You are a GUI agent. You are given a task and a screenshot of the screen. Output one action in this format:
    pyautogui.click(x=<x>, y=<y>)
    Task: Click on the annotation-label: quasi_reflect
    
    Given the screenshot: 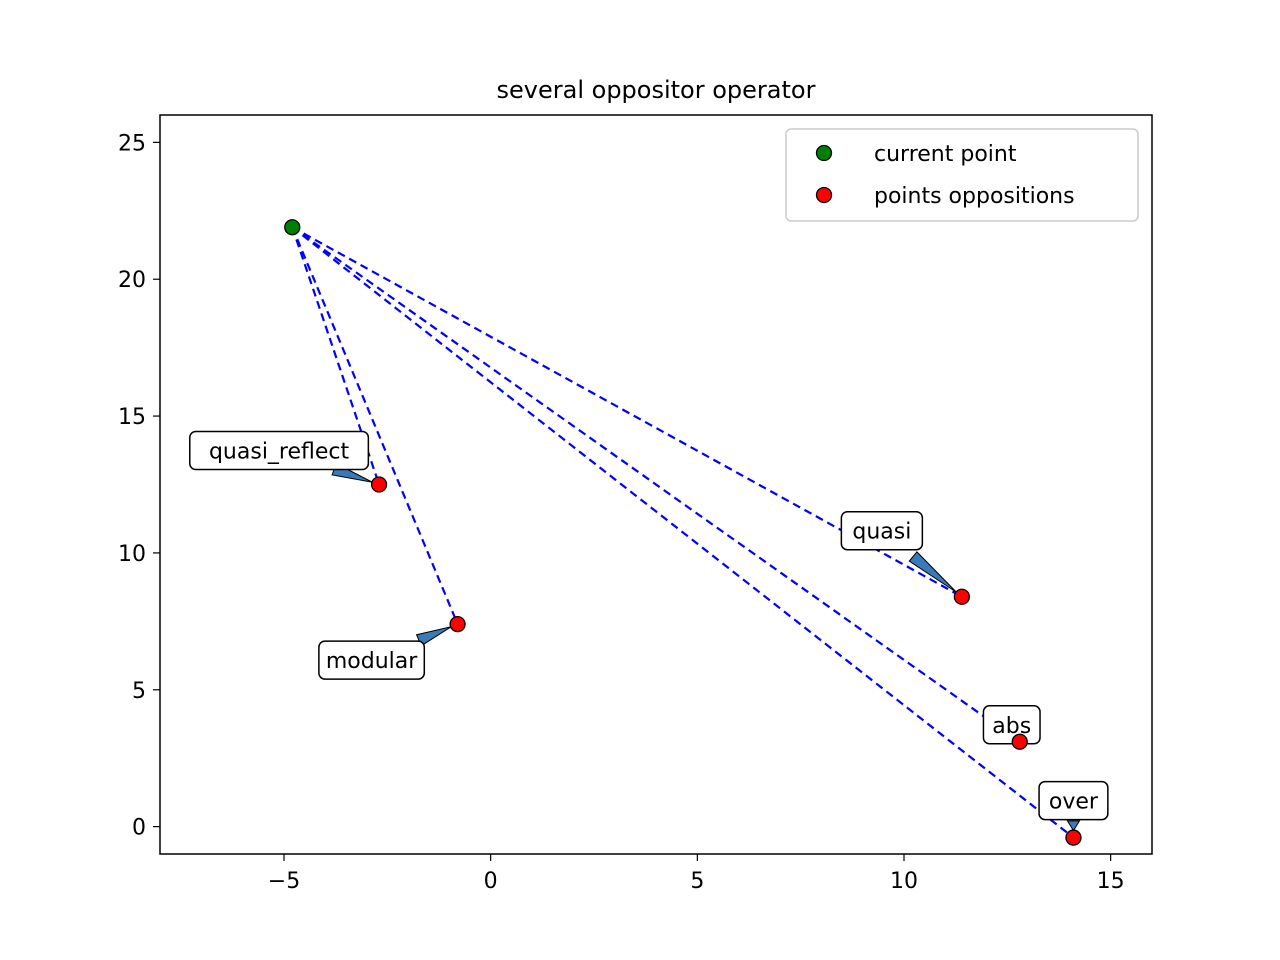 What is the action you would take?
    pyautogui.click(x=279, y=452)
    